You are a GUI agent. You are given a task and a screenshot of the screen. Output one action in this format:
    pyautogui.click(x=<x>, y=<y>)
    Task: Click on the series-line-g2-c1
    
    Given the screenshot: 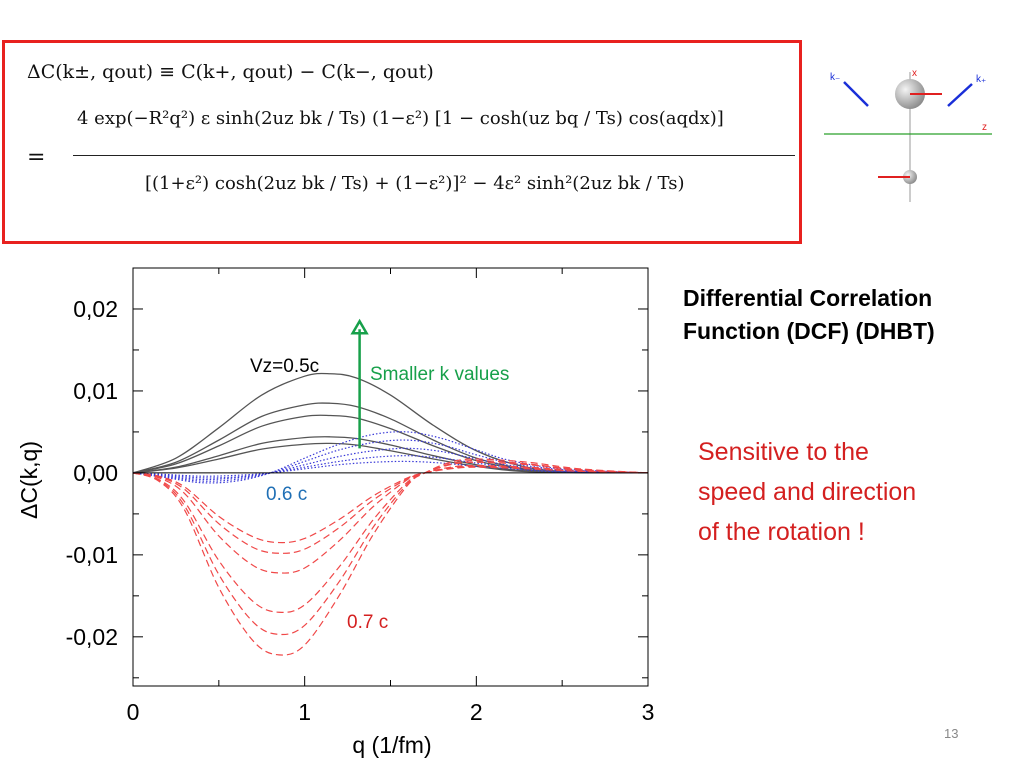 What is the action you would take?
    pyautogui.click(x=390, y=548)
    